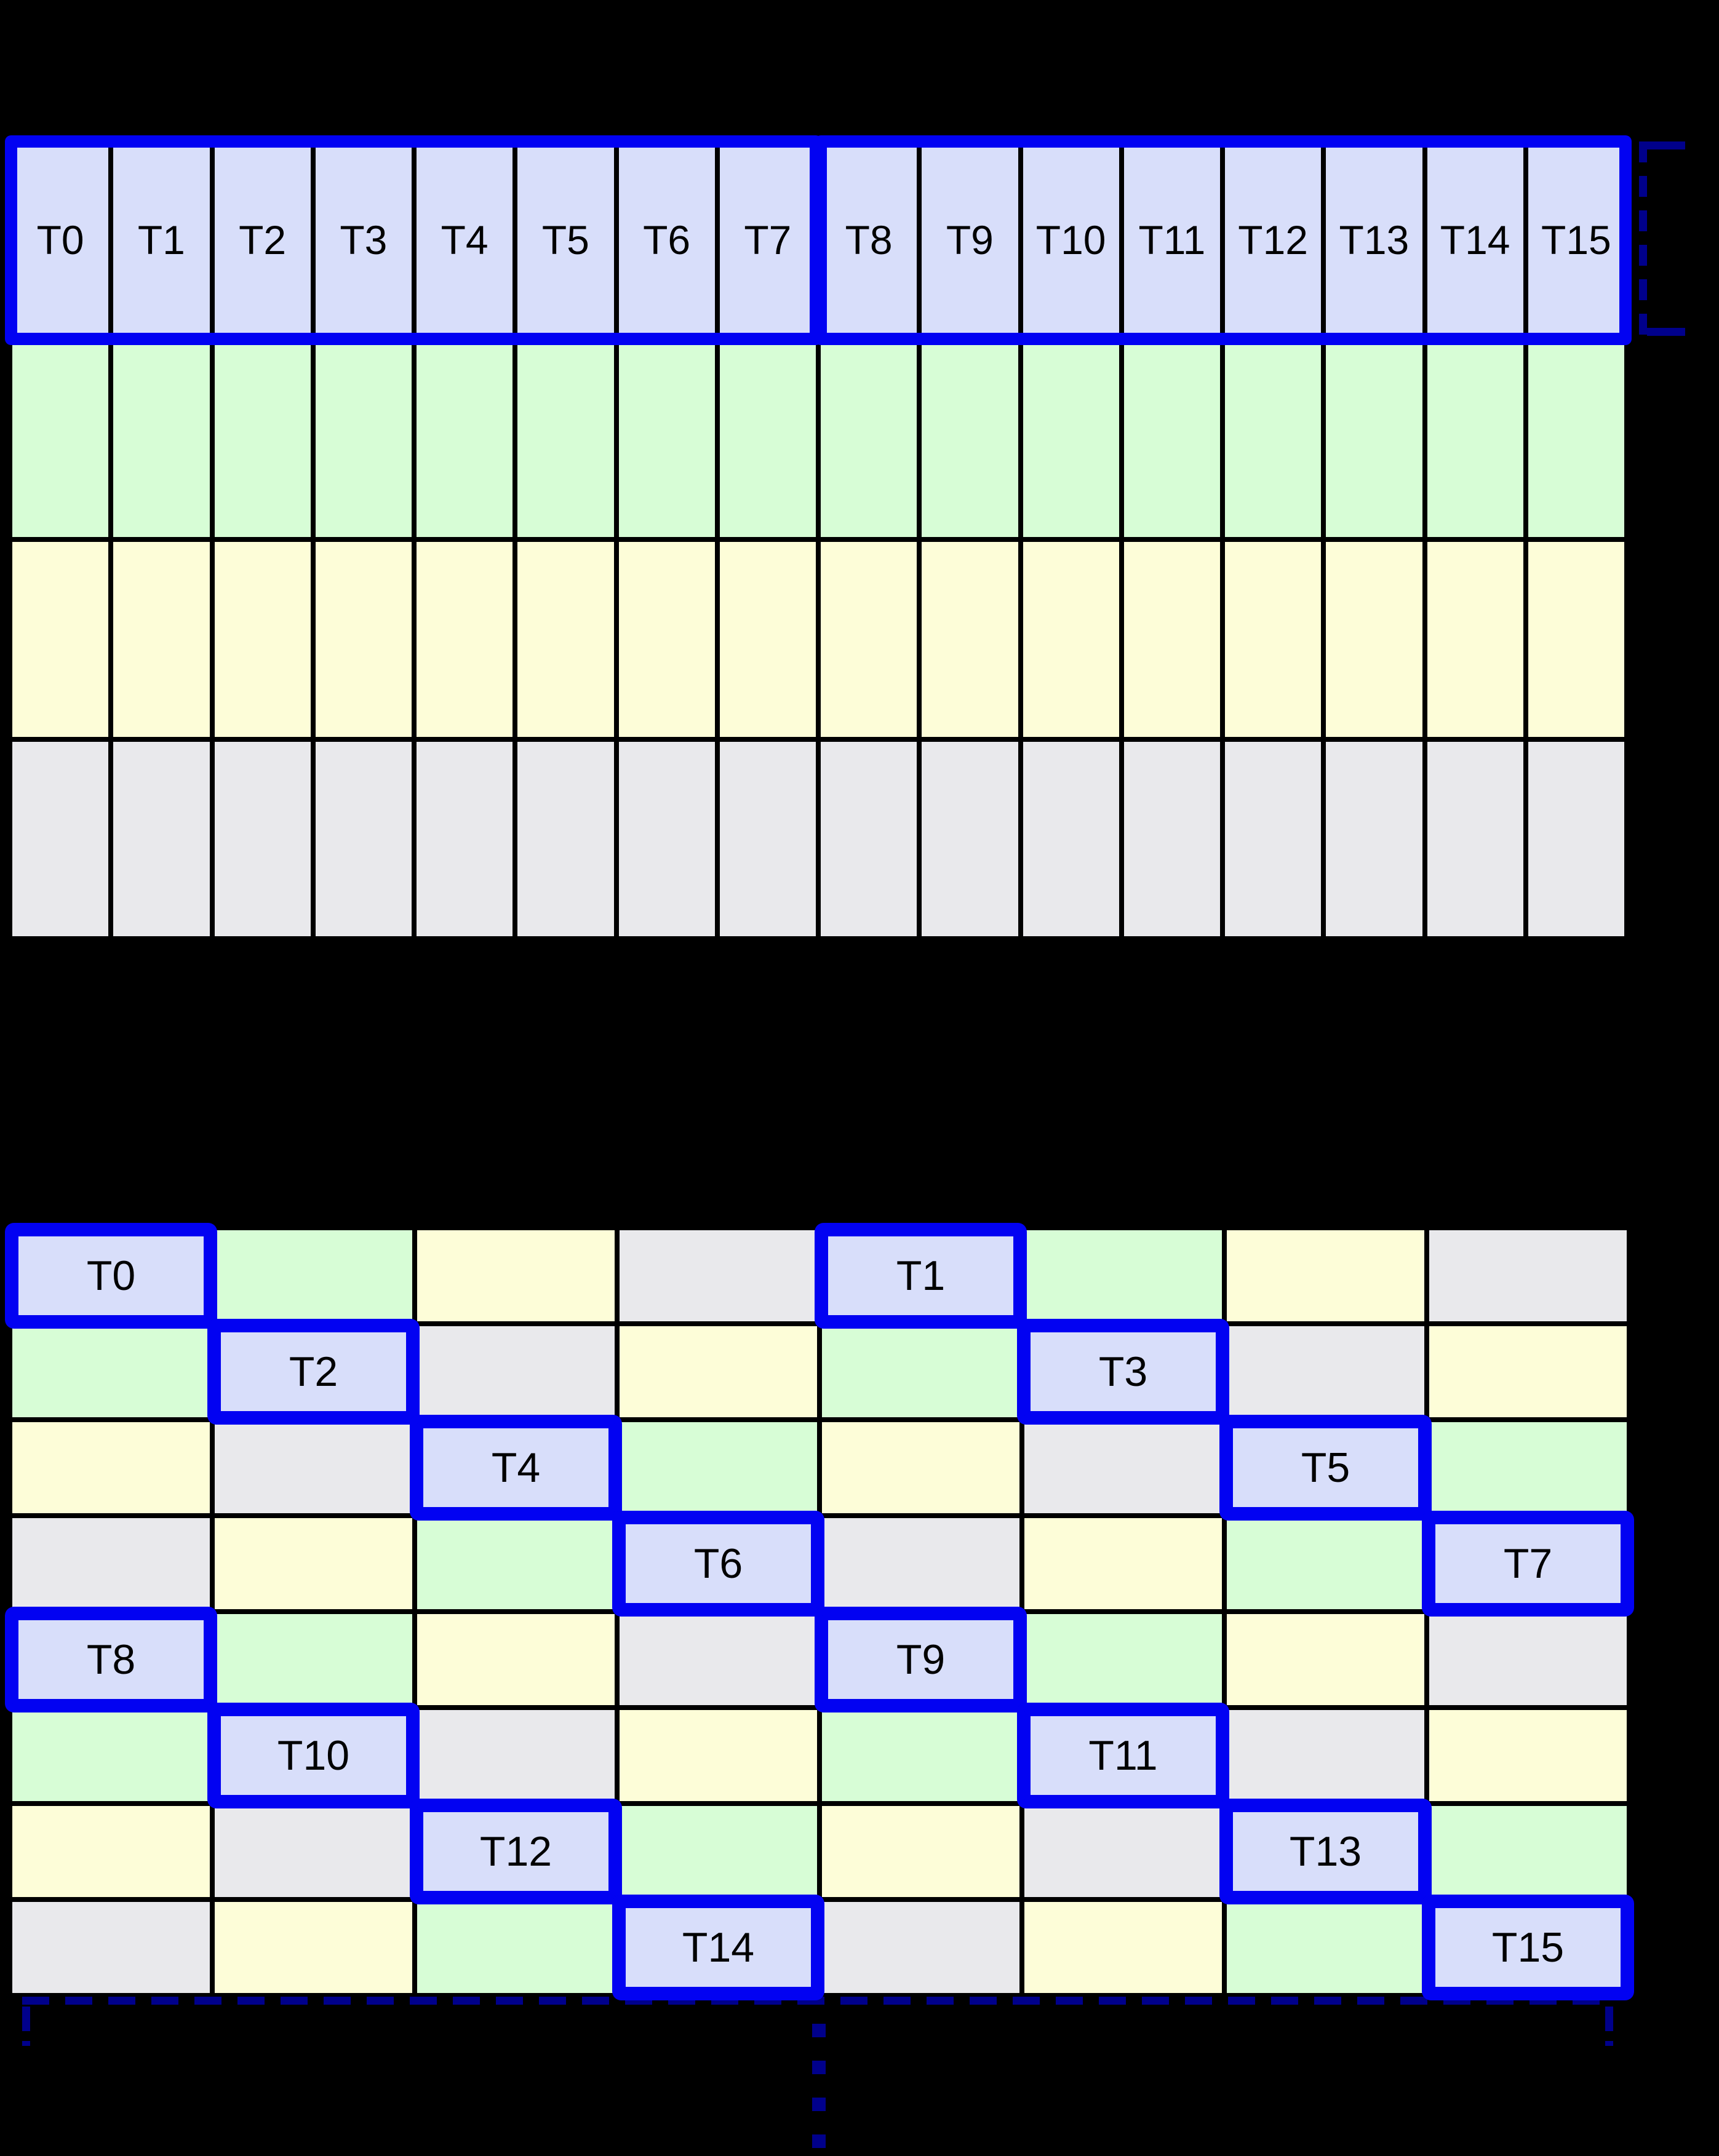  Describe the element at coordinates (26, 2026) in the screenshot. I see `width-bracket-left-end` at that location.